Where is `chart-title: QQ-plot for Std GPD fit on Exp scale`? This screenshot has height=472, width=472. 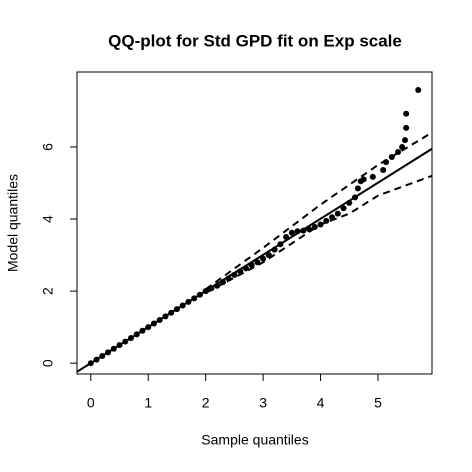
chart-title: QQ-plot for Std GPD fit on Exp scale is located at coordinates (255, 40).